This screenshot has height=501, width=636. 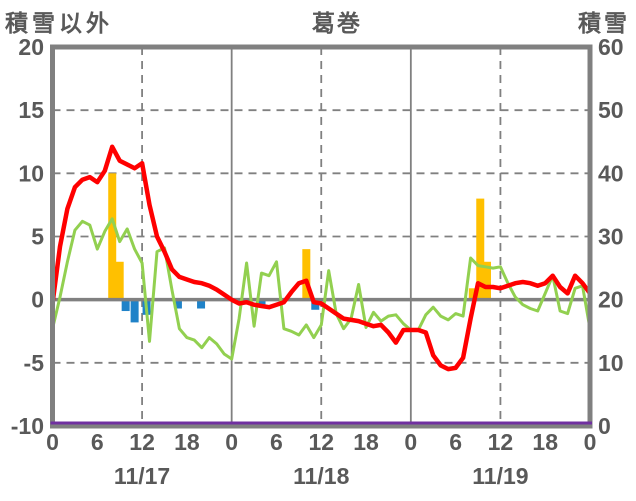 What do you see at coordinates (37, 237) in the screenshot?
I see `left-axis-tick-label: 5` at bounding box center [37, 237].